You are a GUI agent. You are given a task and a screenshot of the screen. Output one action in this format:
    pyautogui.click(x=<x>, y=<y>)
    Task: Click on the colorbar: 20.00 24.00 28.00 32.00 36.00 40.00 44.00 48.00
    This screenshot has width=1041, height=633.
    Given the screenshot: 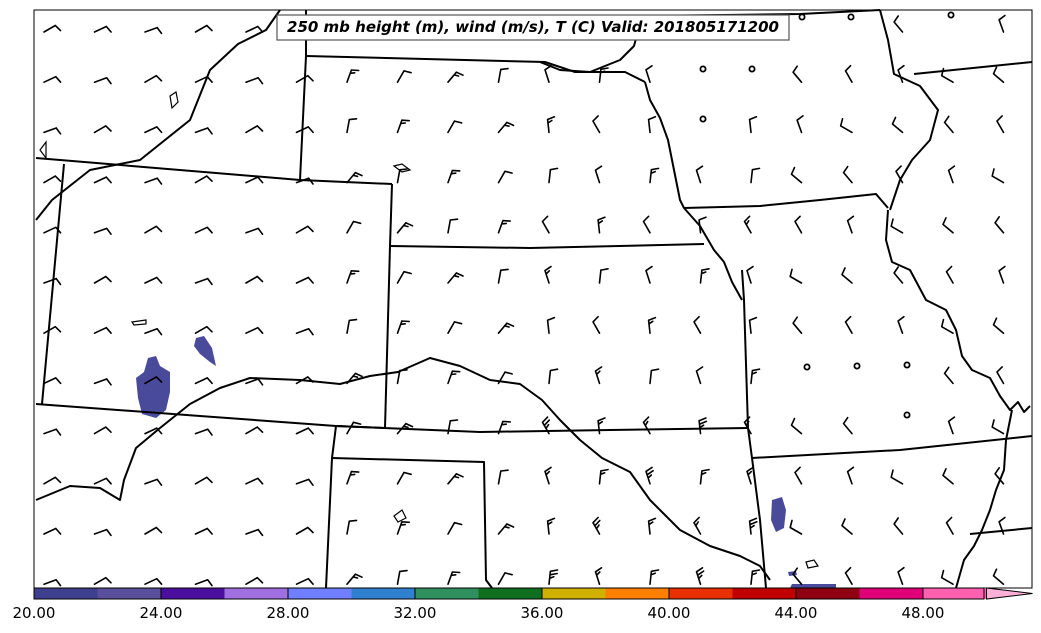 What is the action you would take?
    pyautogui.click(x=523, y=604)
    